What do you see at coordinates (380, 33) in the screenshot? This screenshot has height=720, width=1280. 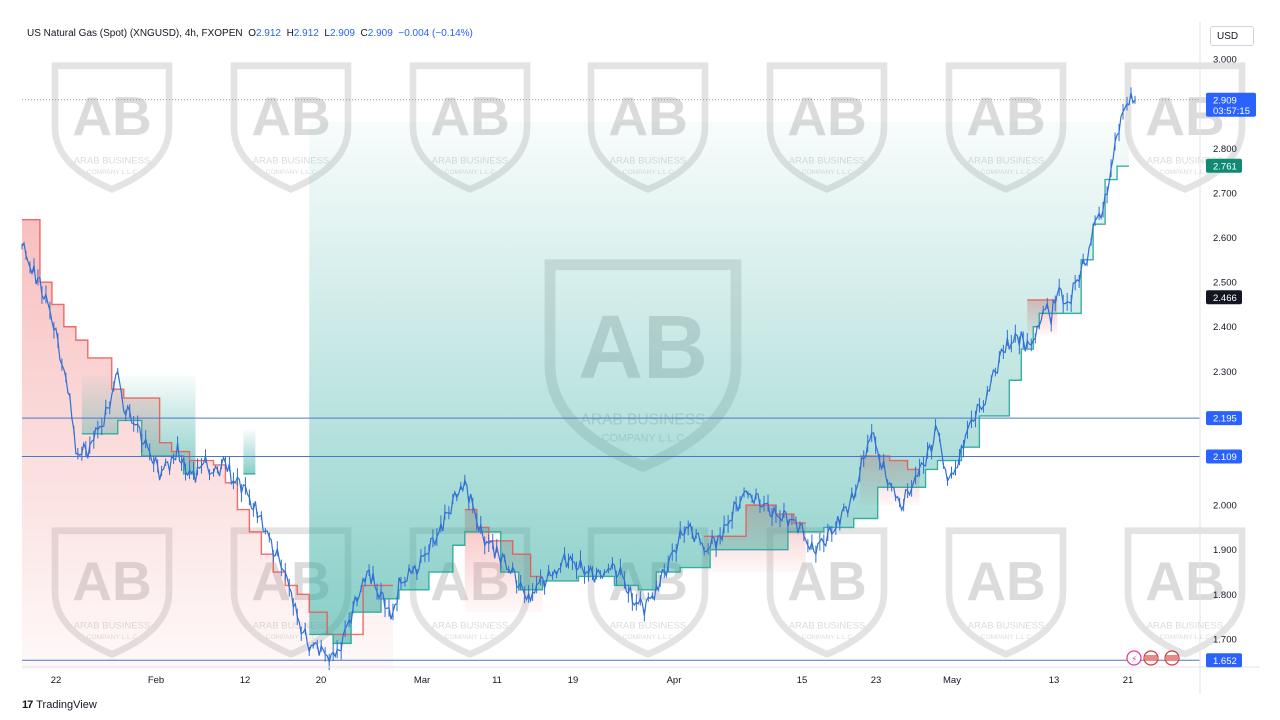 I see `close-value: 2.909` at bounding box center [380, 33].